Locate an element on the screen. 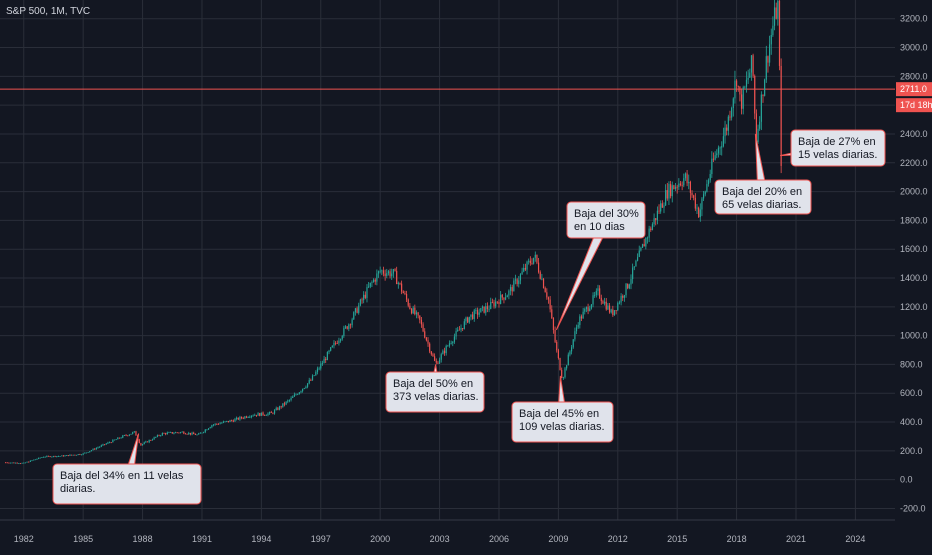 This screenshot has height=555, width=932. callout-text: en 10 dias is located at coordinates (599, 227).